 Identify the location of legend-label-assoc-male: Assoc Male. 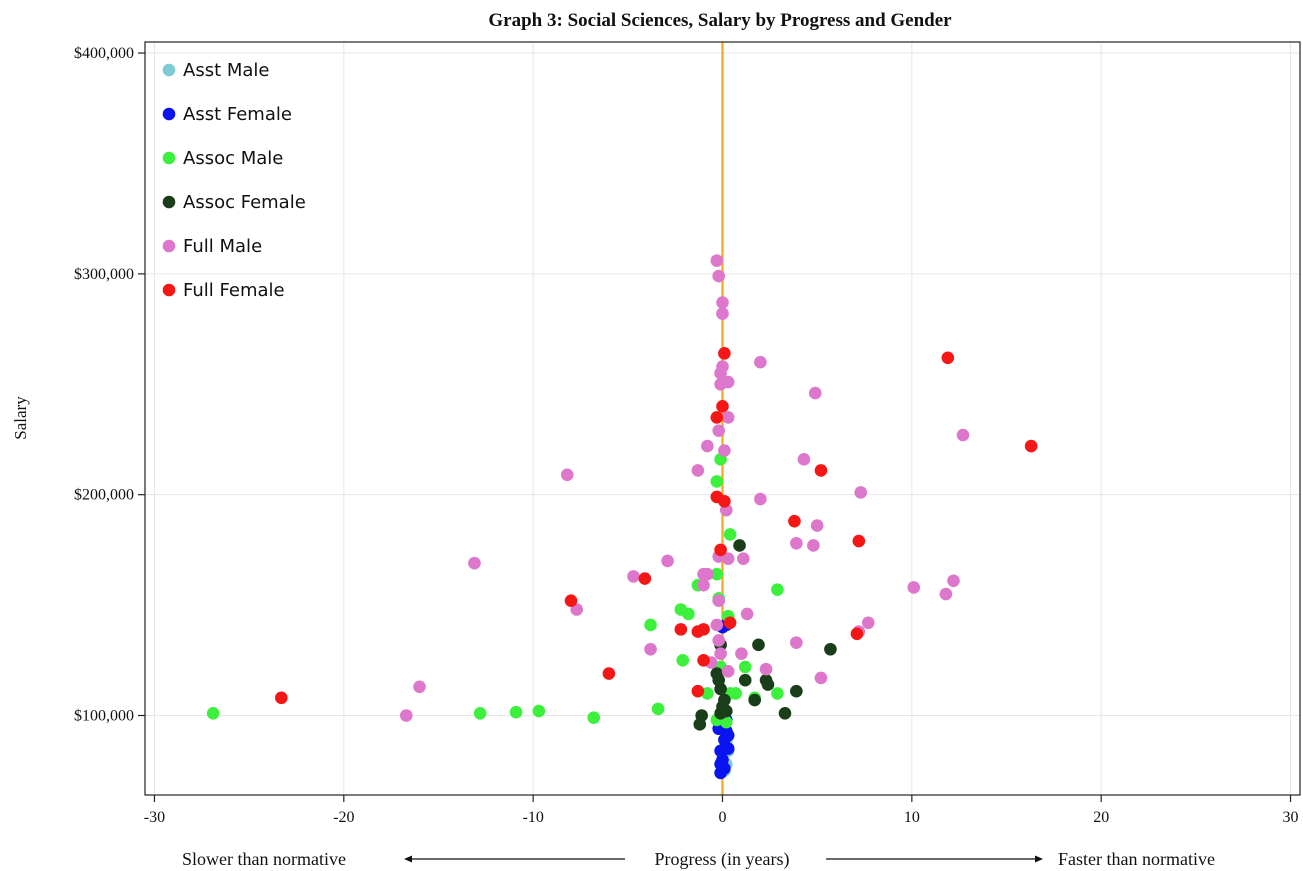
(233, 158).